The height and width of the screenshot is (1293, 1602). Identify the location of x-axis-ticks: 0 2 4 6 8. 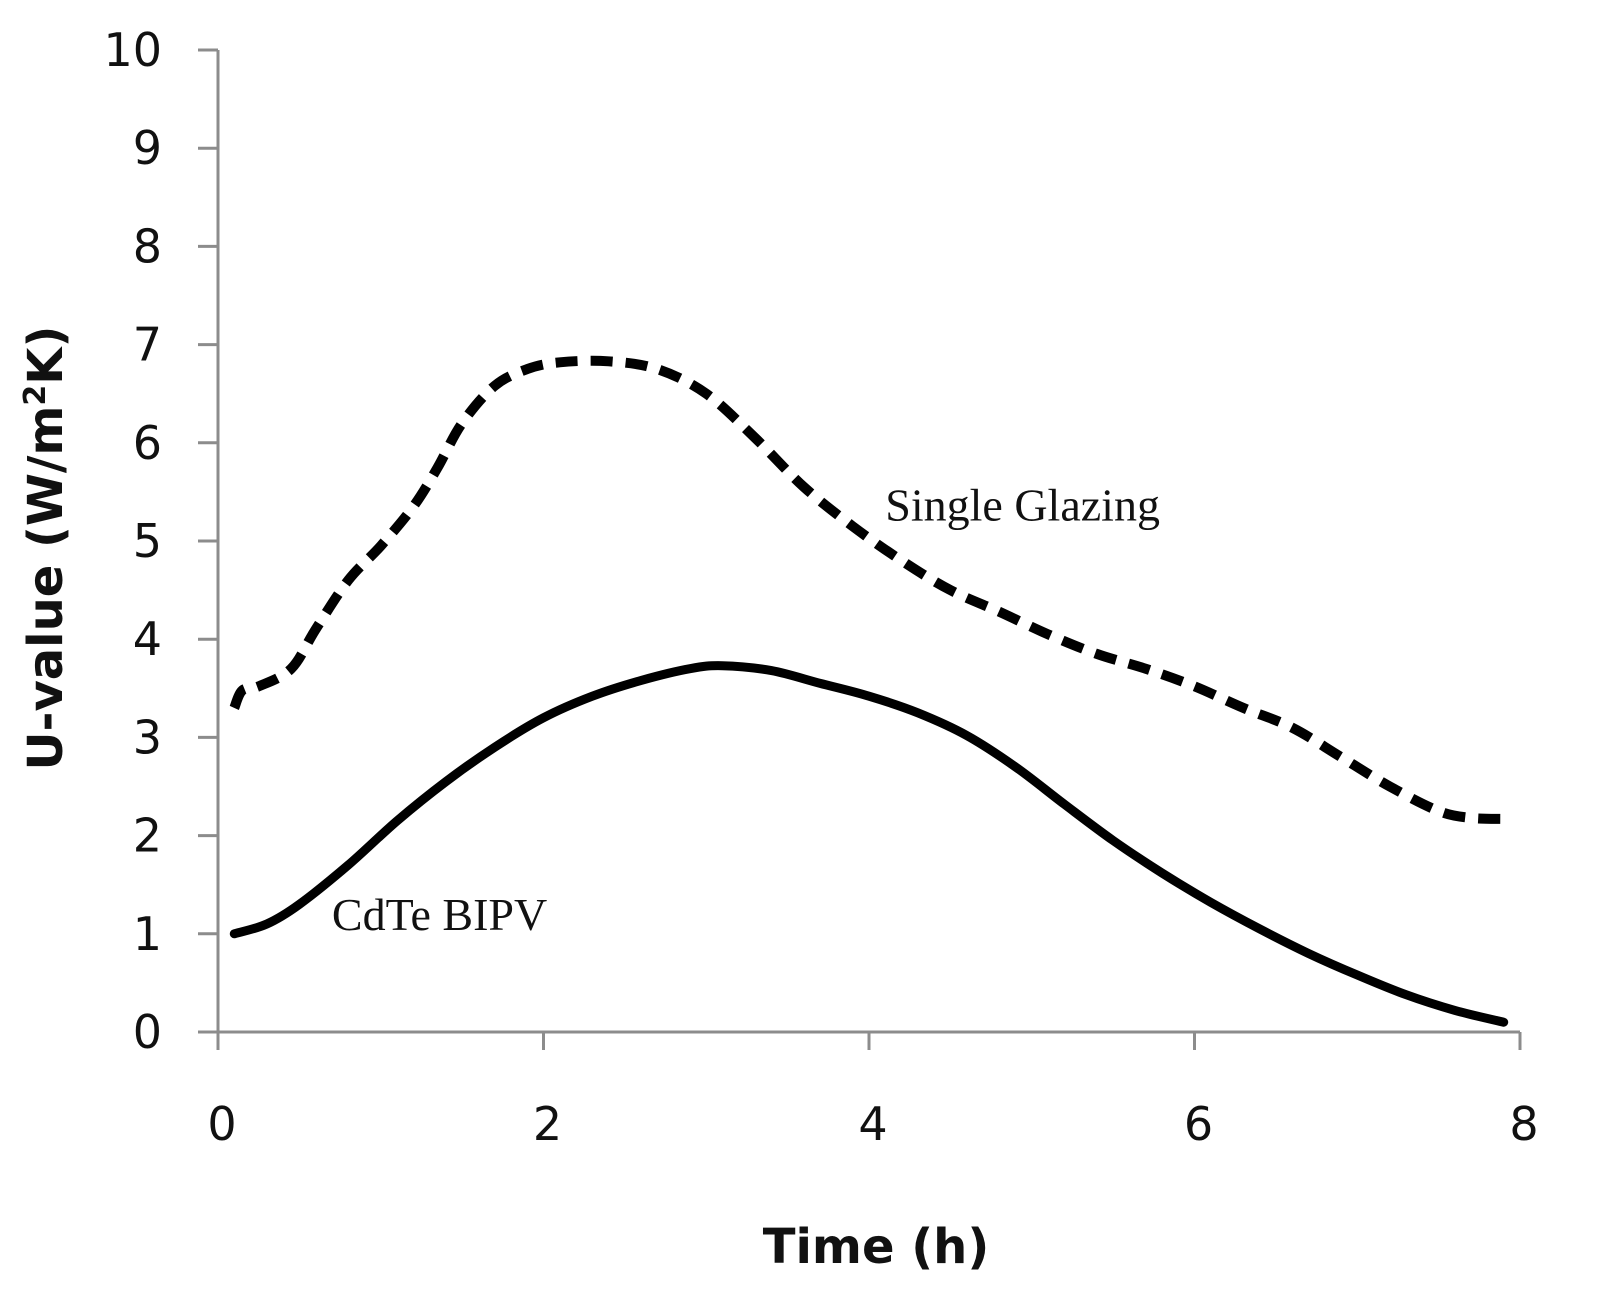
(873, 1091).